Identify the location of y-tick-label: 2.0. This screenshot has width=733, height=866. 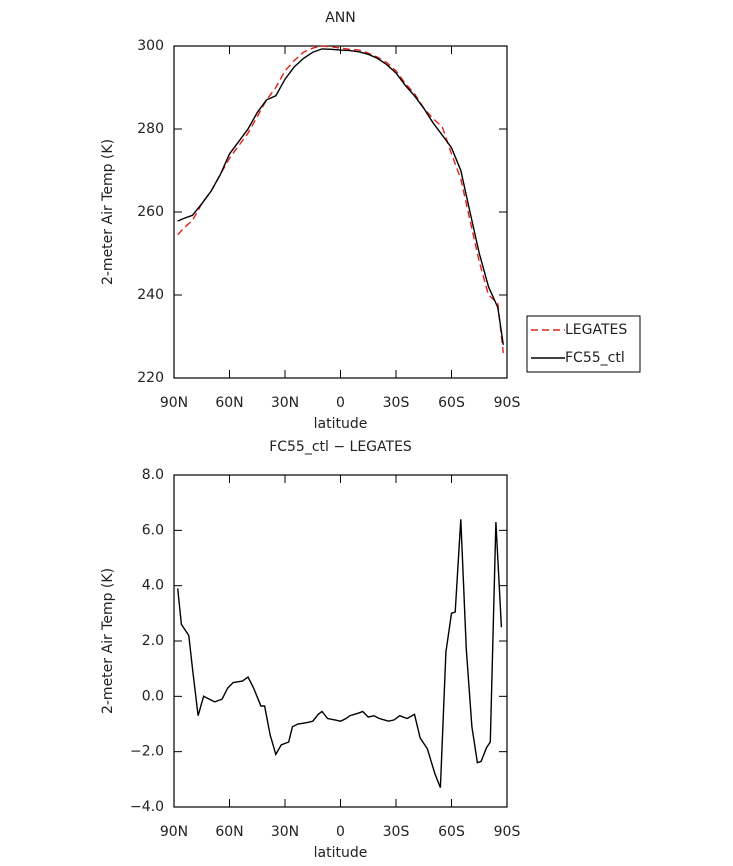
(153, 641).